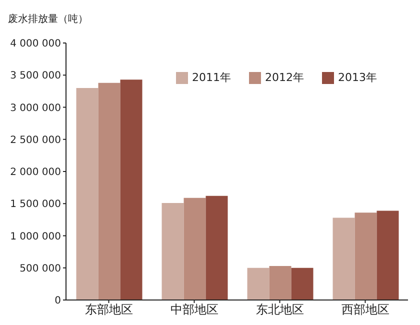 Image resolution: width=420 pixels, height=325 pixels. What do you see at coordinates (57, 301) in the screenshot?
I see `y-tick-label: 0` at bounding box center [57, 301].